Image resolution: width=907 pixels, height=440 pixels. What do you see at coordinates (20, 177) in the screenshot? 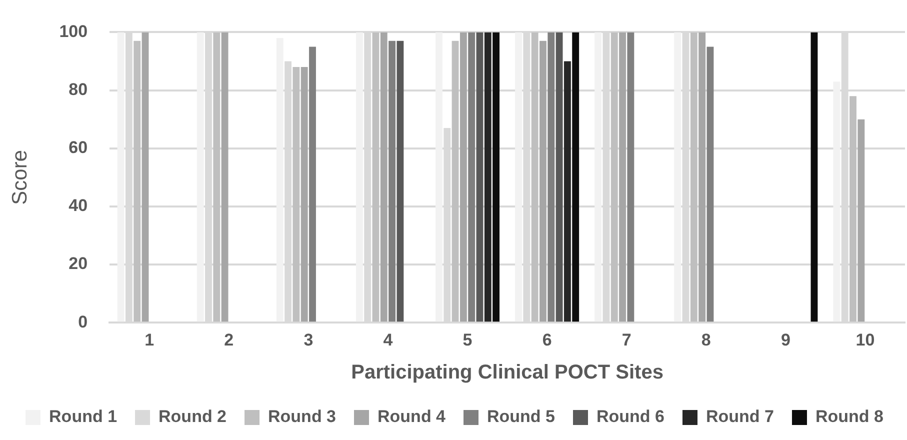
I see `y-axis-title: Score` at bounding box center [20, 177].